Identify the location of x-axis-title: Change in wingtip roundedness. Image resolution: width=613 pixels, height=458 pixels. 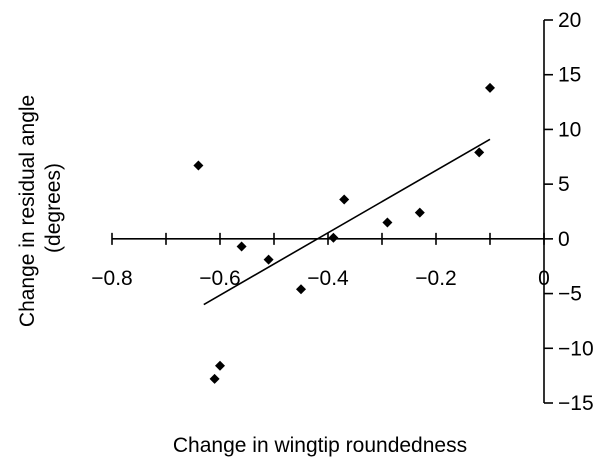
(320, 445).